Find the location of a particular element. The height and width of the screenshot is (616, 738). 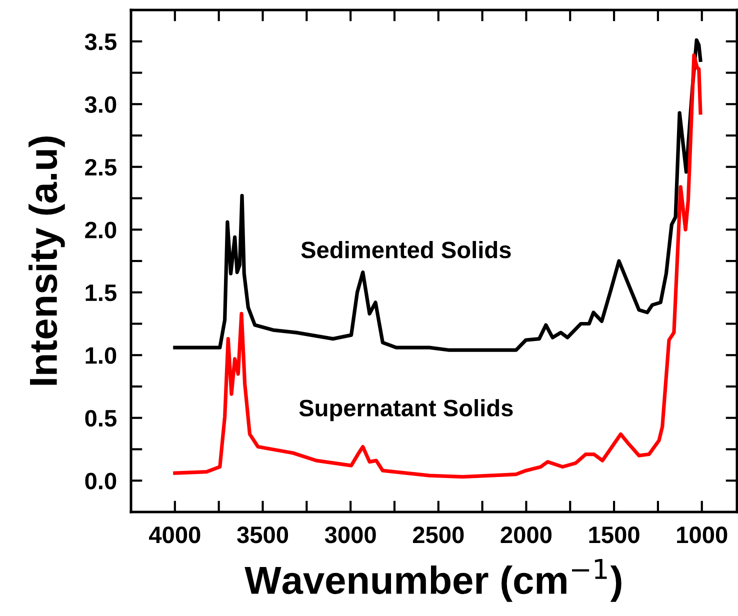

y-tick-label: 0.0 is located at coordinates (100, 481).